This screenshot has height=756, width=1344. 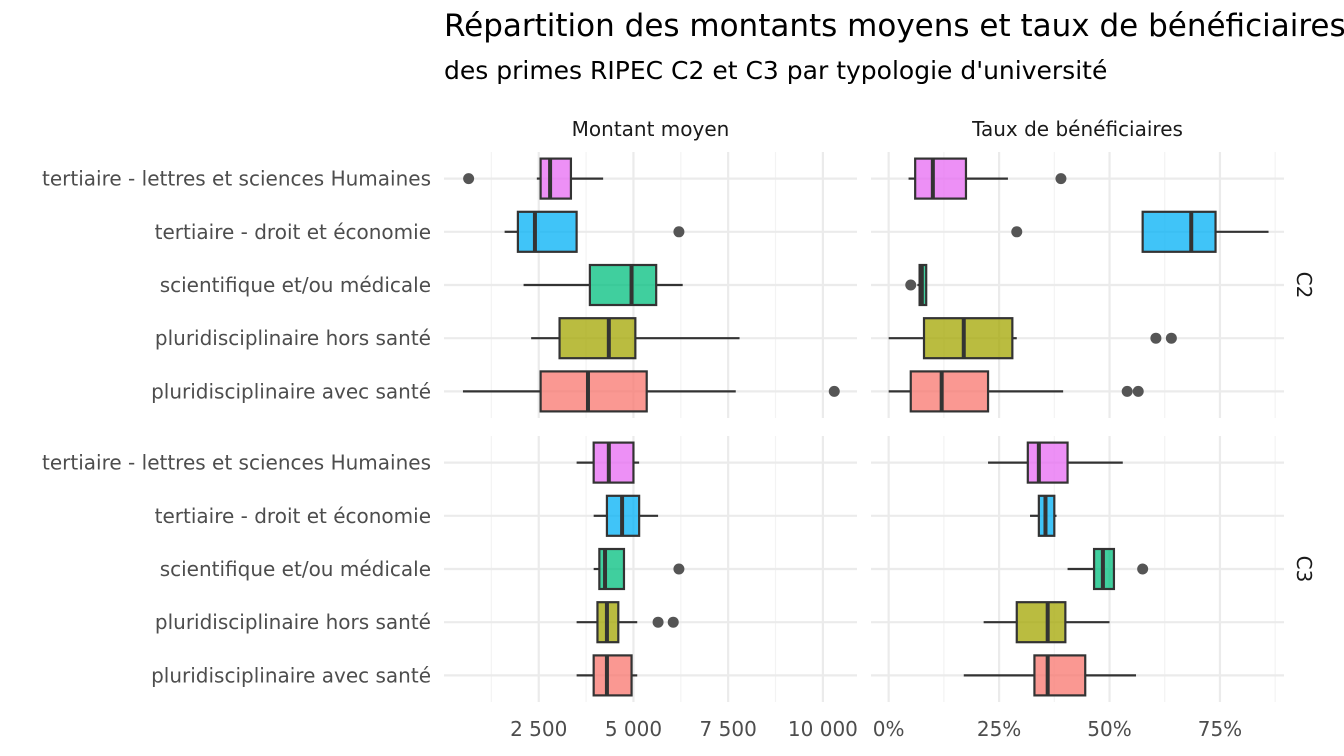 I want to click on facet-column-label: Montant moyen, so click(x=651, y=129).